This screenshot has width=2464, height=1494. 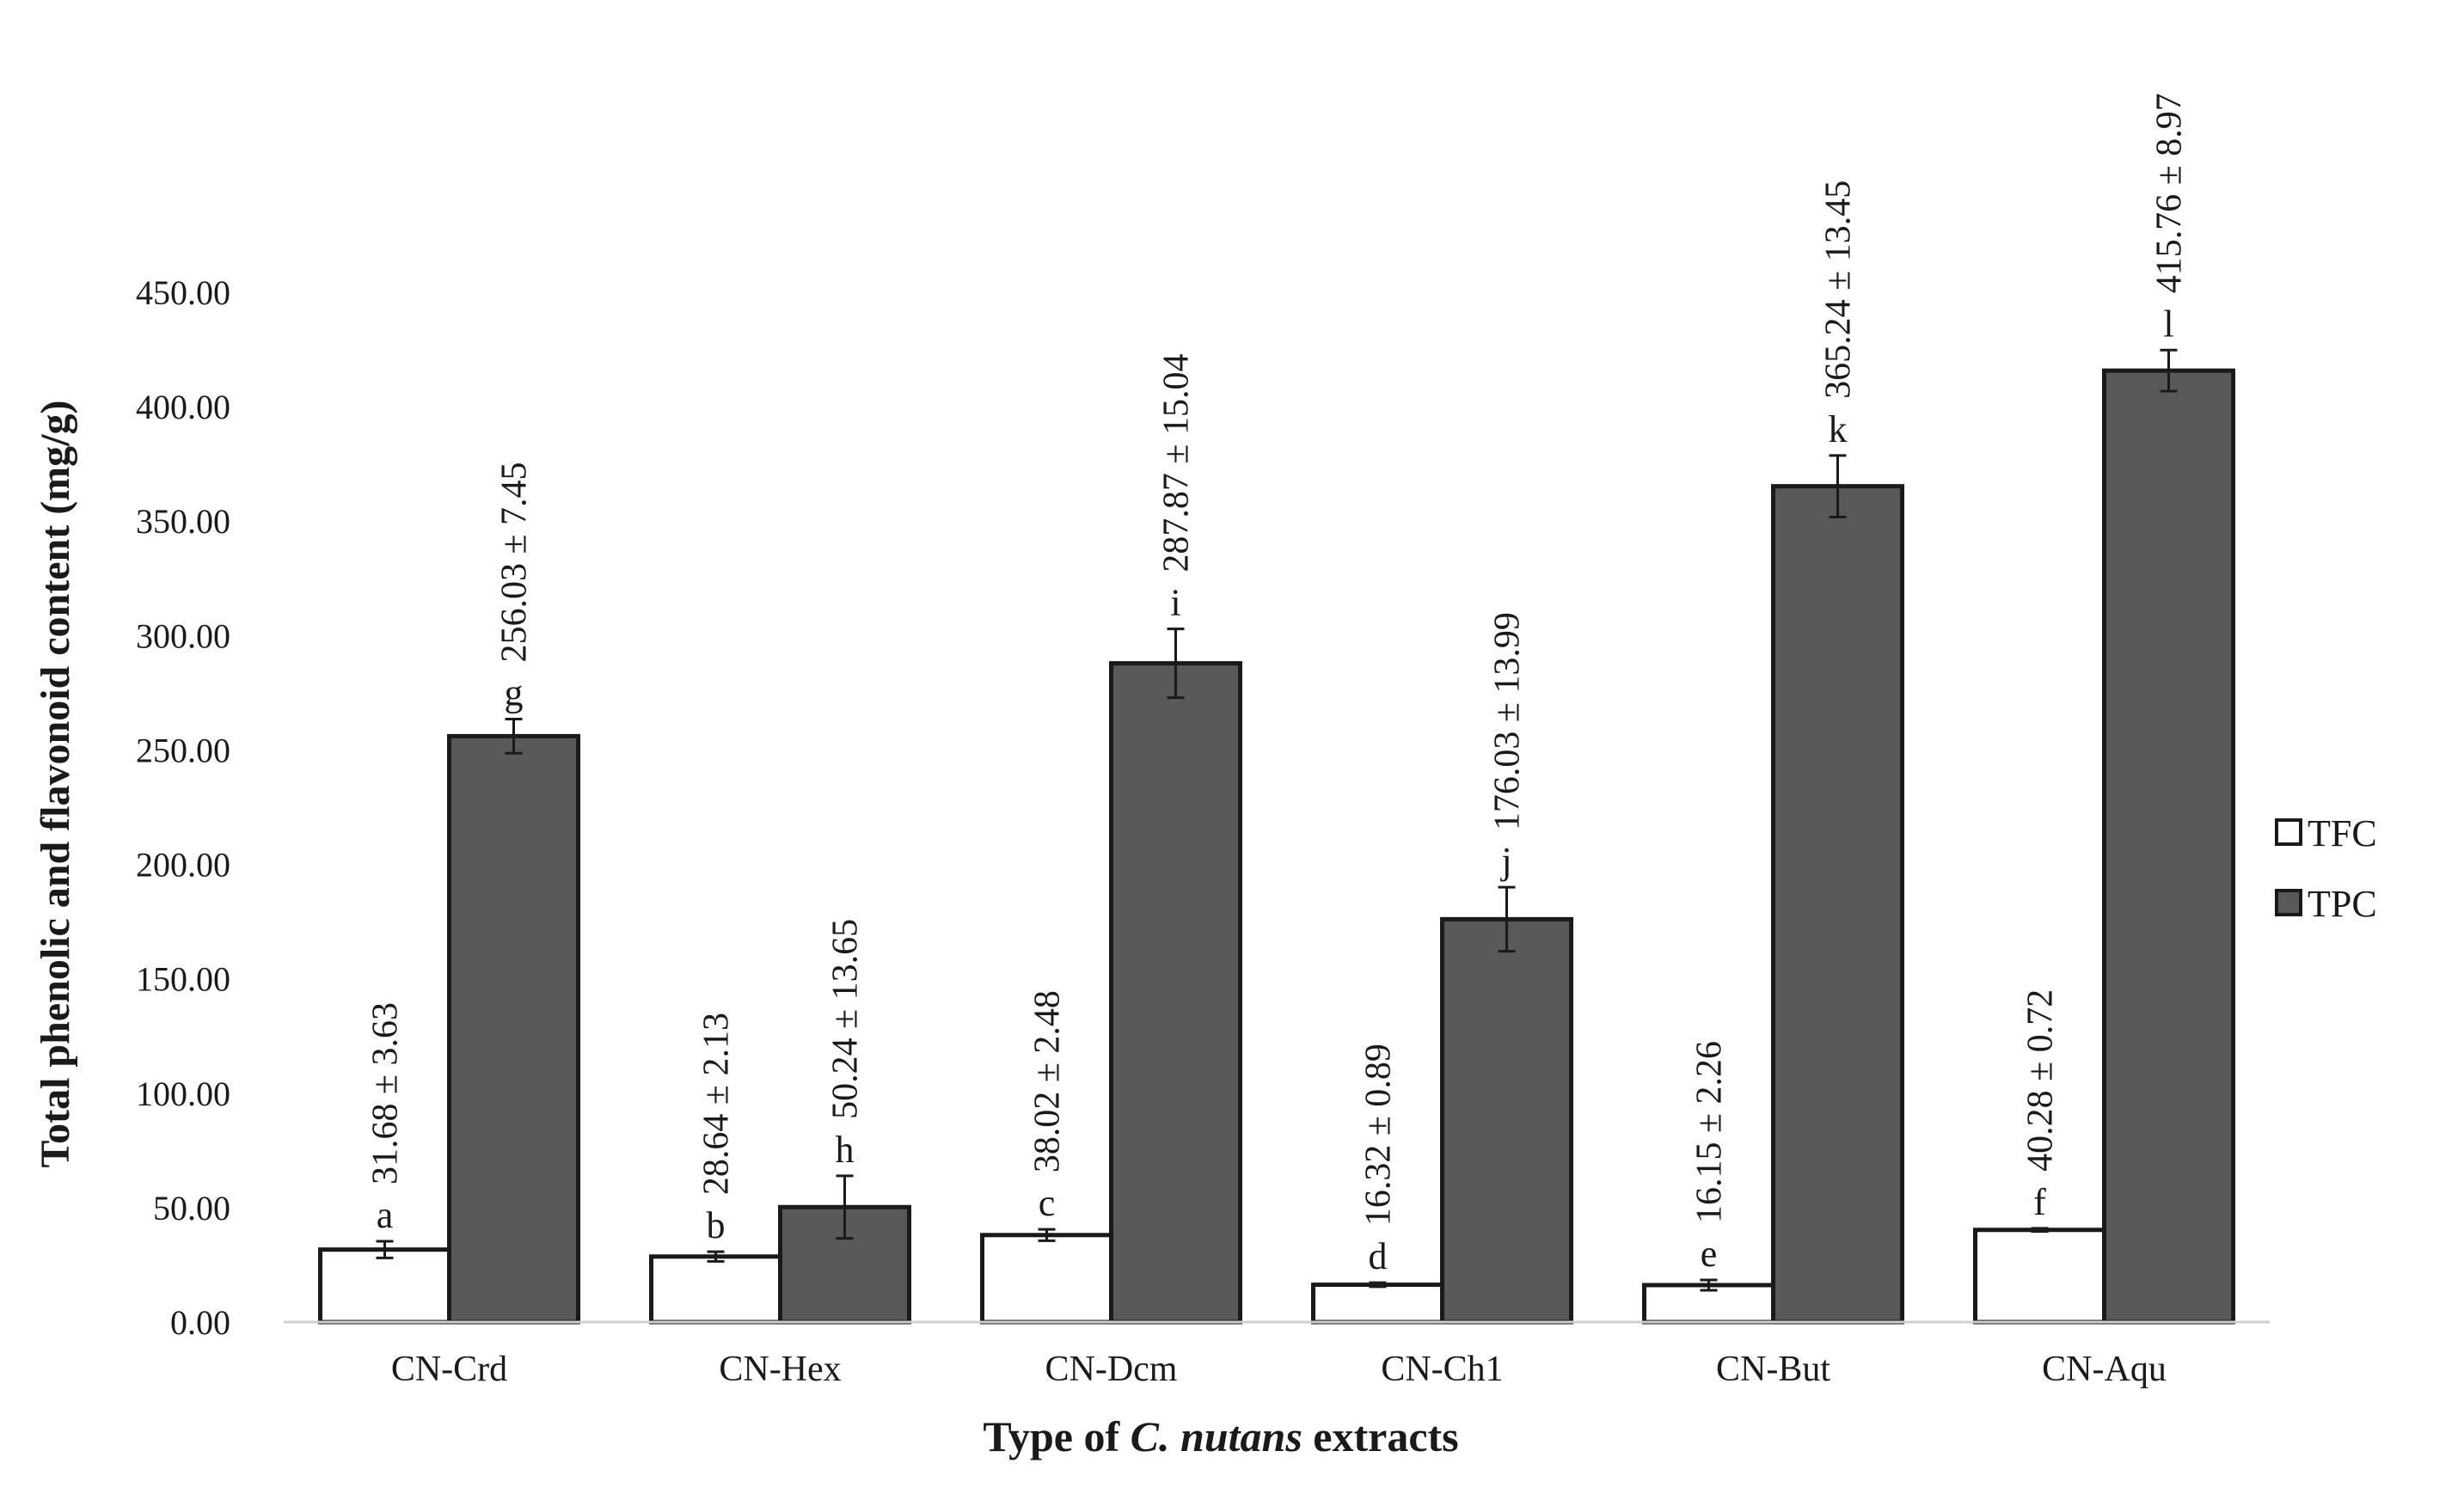 What do you see at coordinates (1709, 1254) in the screenshot?
I see `significance-letter: e` at bounding box center [1709, 1254].